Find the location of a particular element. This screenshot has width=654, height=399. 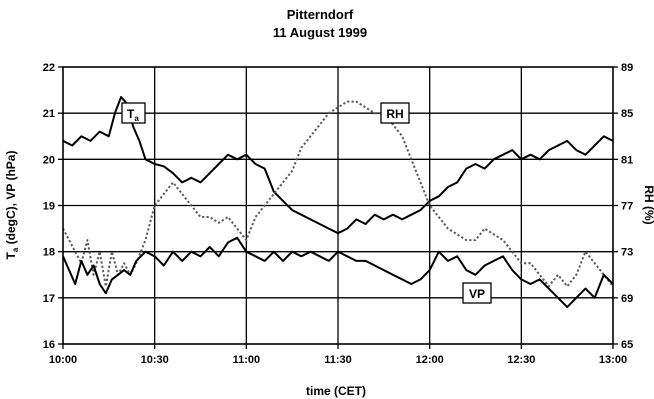

y-axis-left-label: Ta (degC), VP (hPa) is located at coordinates (12, 205).